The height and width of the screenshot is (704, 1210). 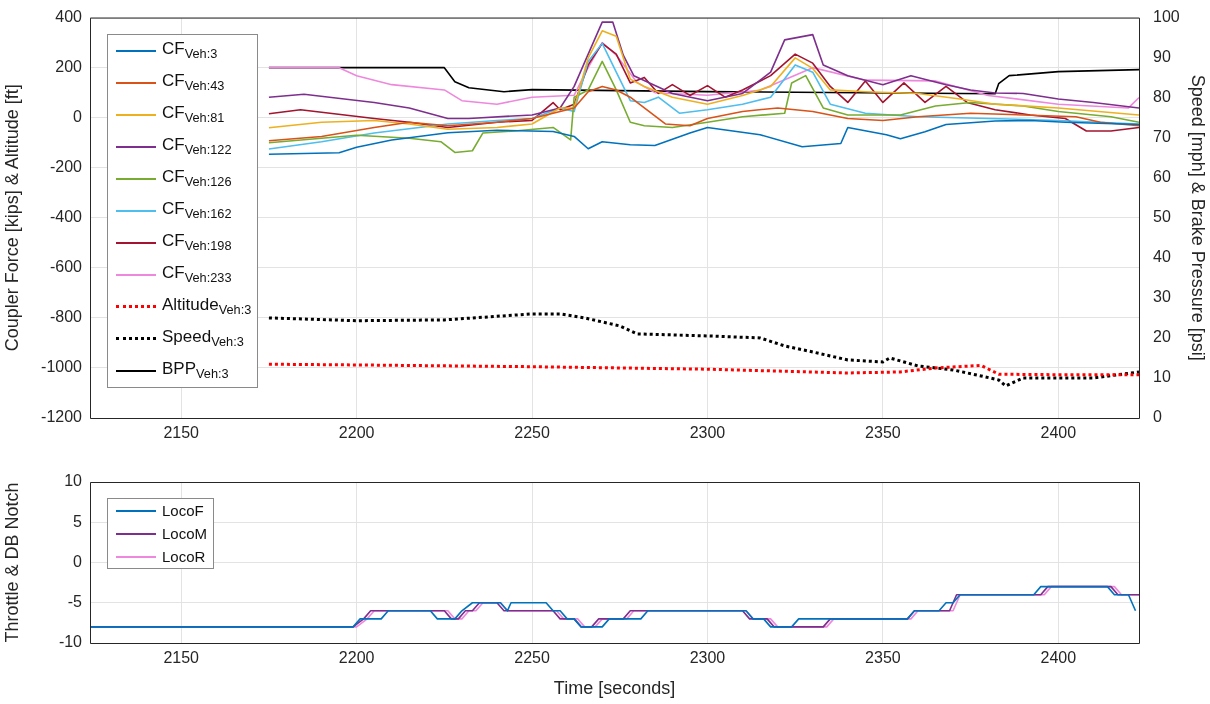 What do you see at coordinates (203, 338) in the screenshot?
I see `legend-label: Speed$_{Veh:3}$` at bounding box center [203, 338].